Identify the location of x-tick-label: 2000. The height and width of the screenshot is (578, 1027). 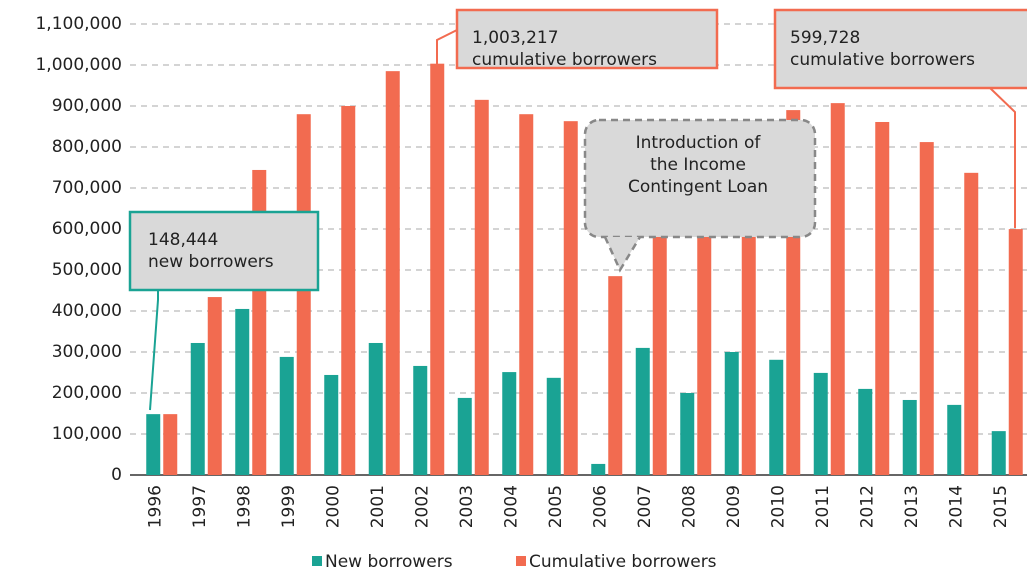
(333, 506).